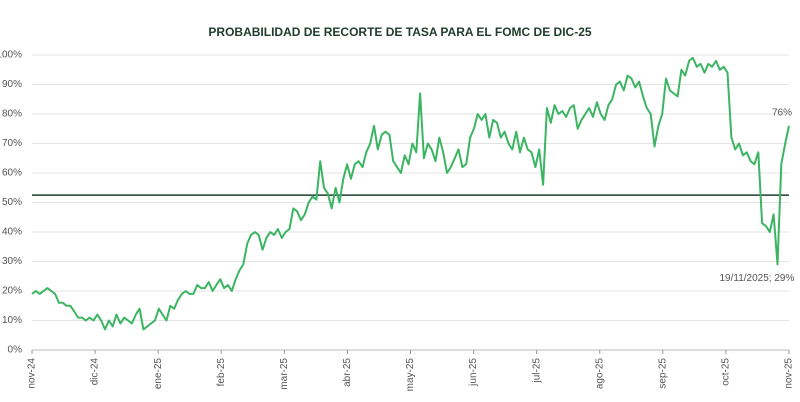  What do you see at coordinates (11, 55) in the screenshot?
I see `y-tick-label: 100%` at bounding box center [11, 55].